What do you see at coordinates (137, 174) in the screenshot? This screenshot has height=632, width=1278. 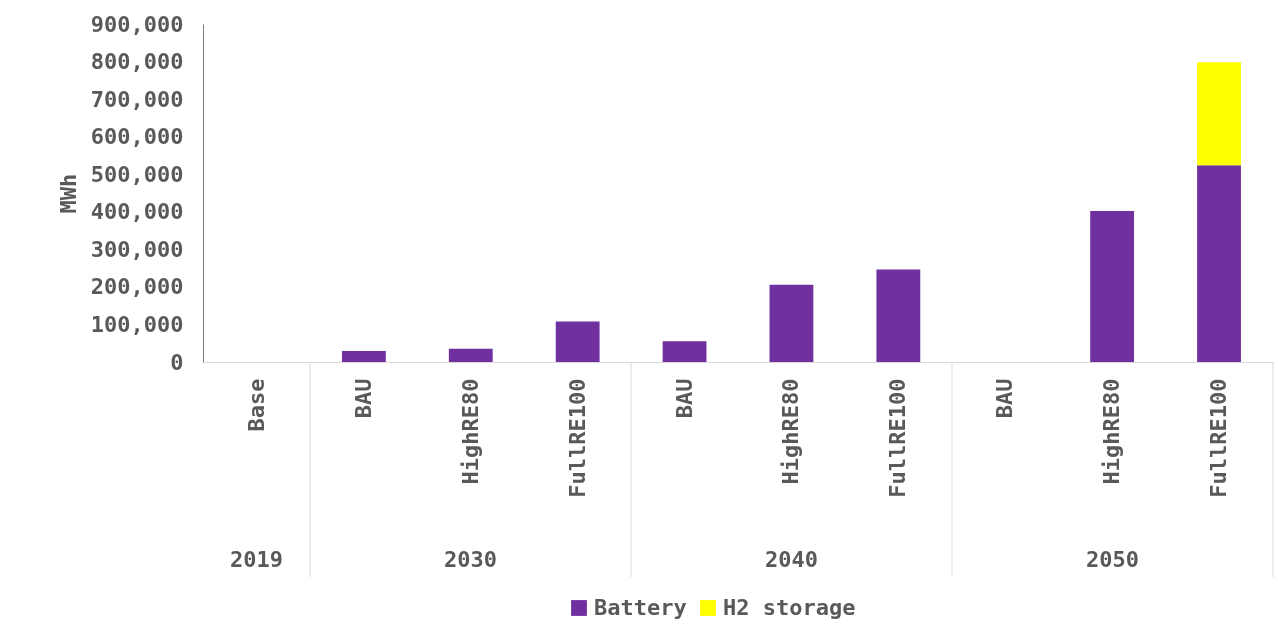 I see `y-tick-label: 500,000` at bounding box center [137, 174].